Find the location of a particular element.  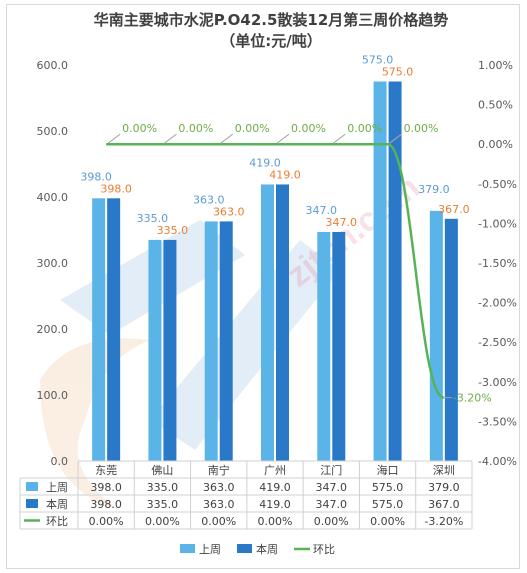

category-label: 佛山 is located at coordinates (162, 470).